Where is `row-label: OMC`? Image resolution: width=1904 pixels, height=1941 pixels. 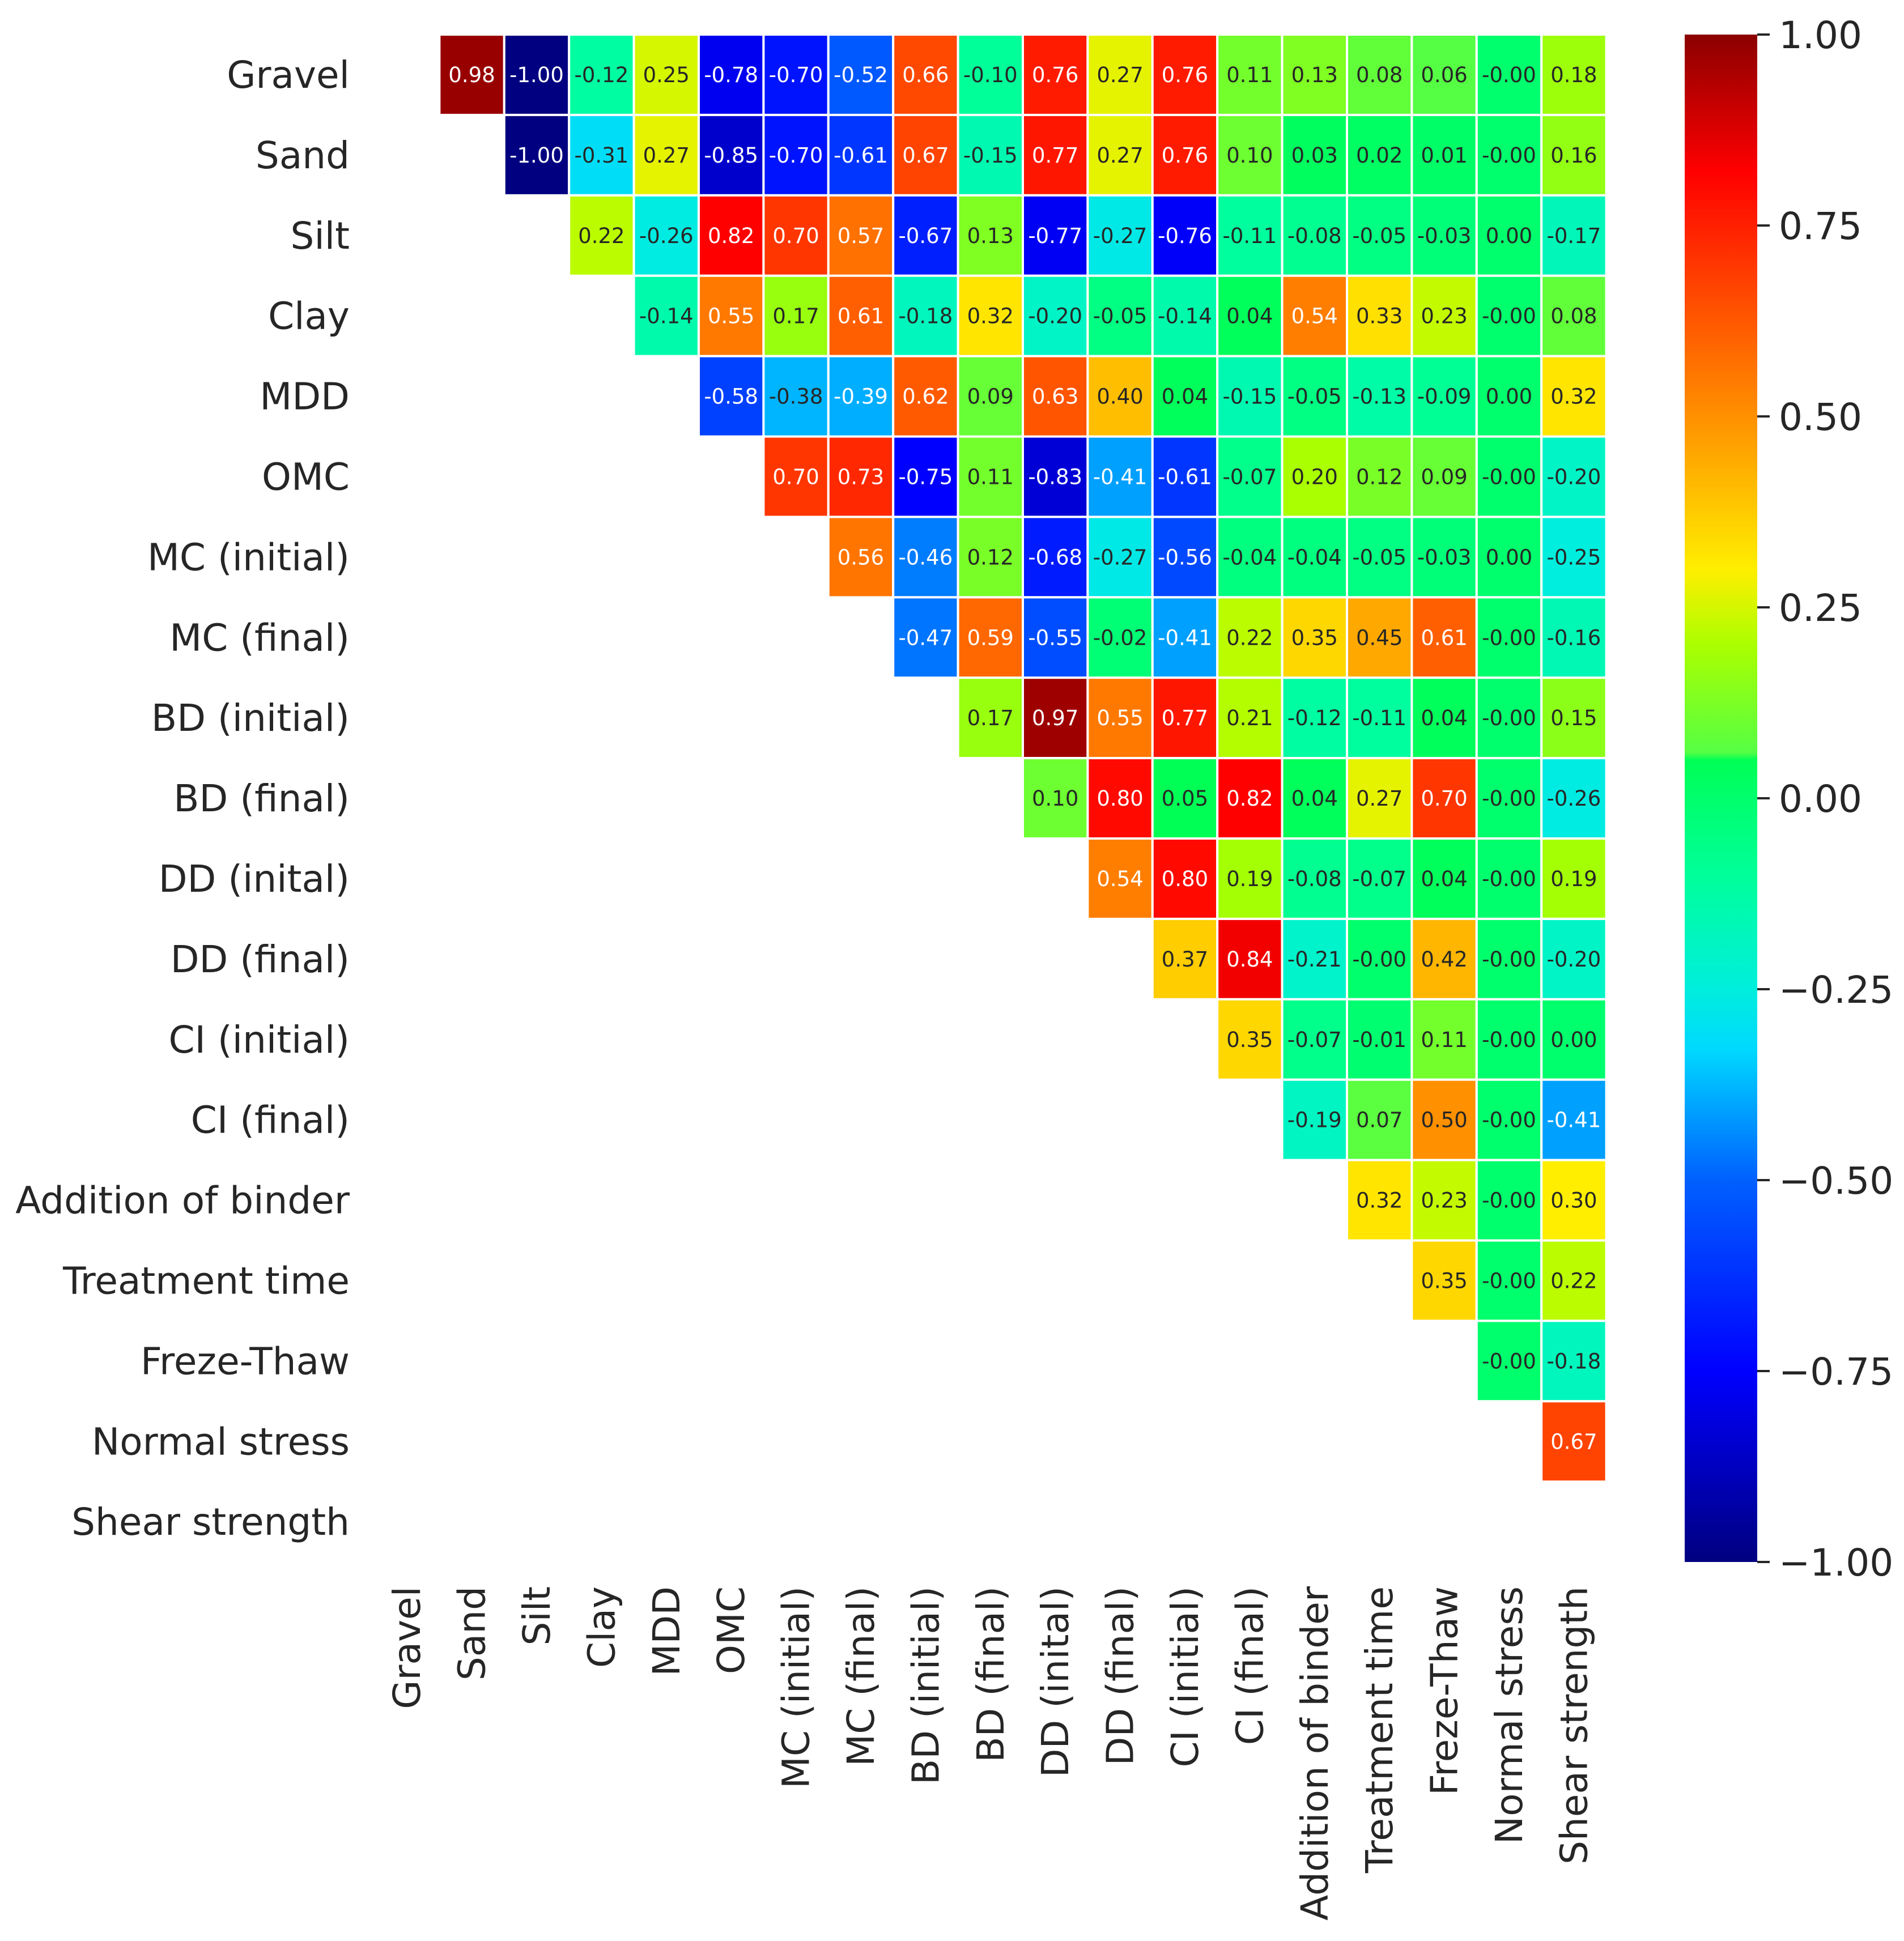 row-label: OMC is located at coordinates (306, 477).